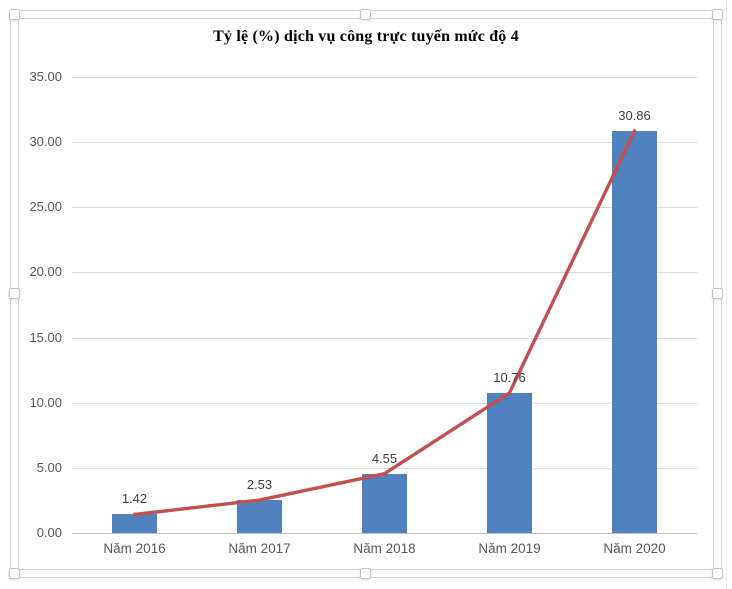  What do you see at coordinates (14, 573) in the screenshot?
I see `resize-handle-bottom-left` at bounding box center [14, 573].